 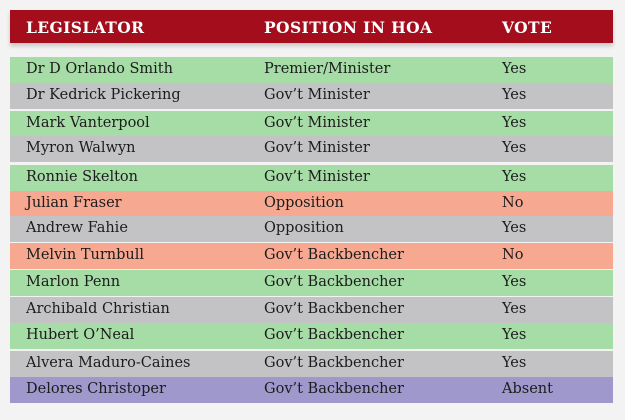 I want to click on table-row: Julian Fraser Opposition No, so click(x=311, y=204).